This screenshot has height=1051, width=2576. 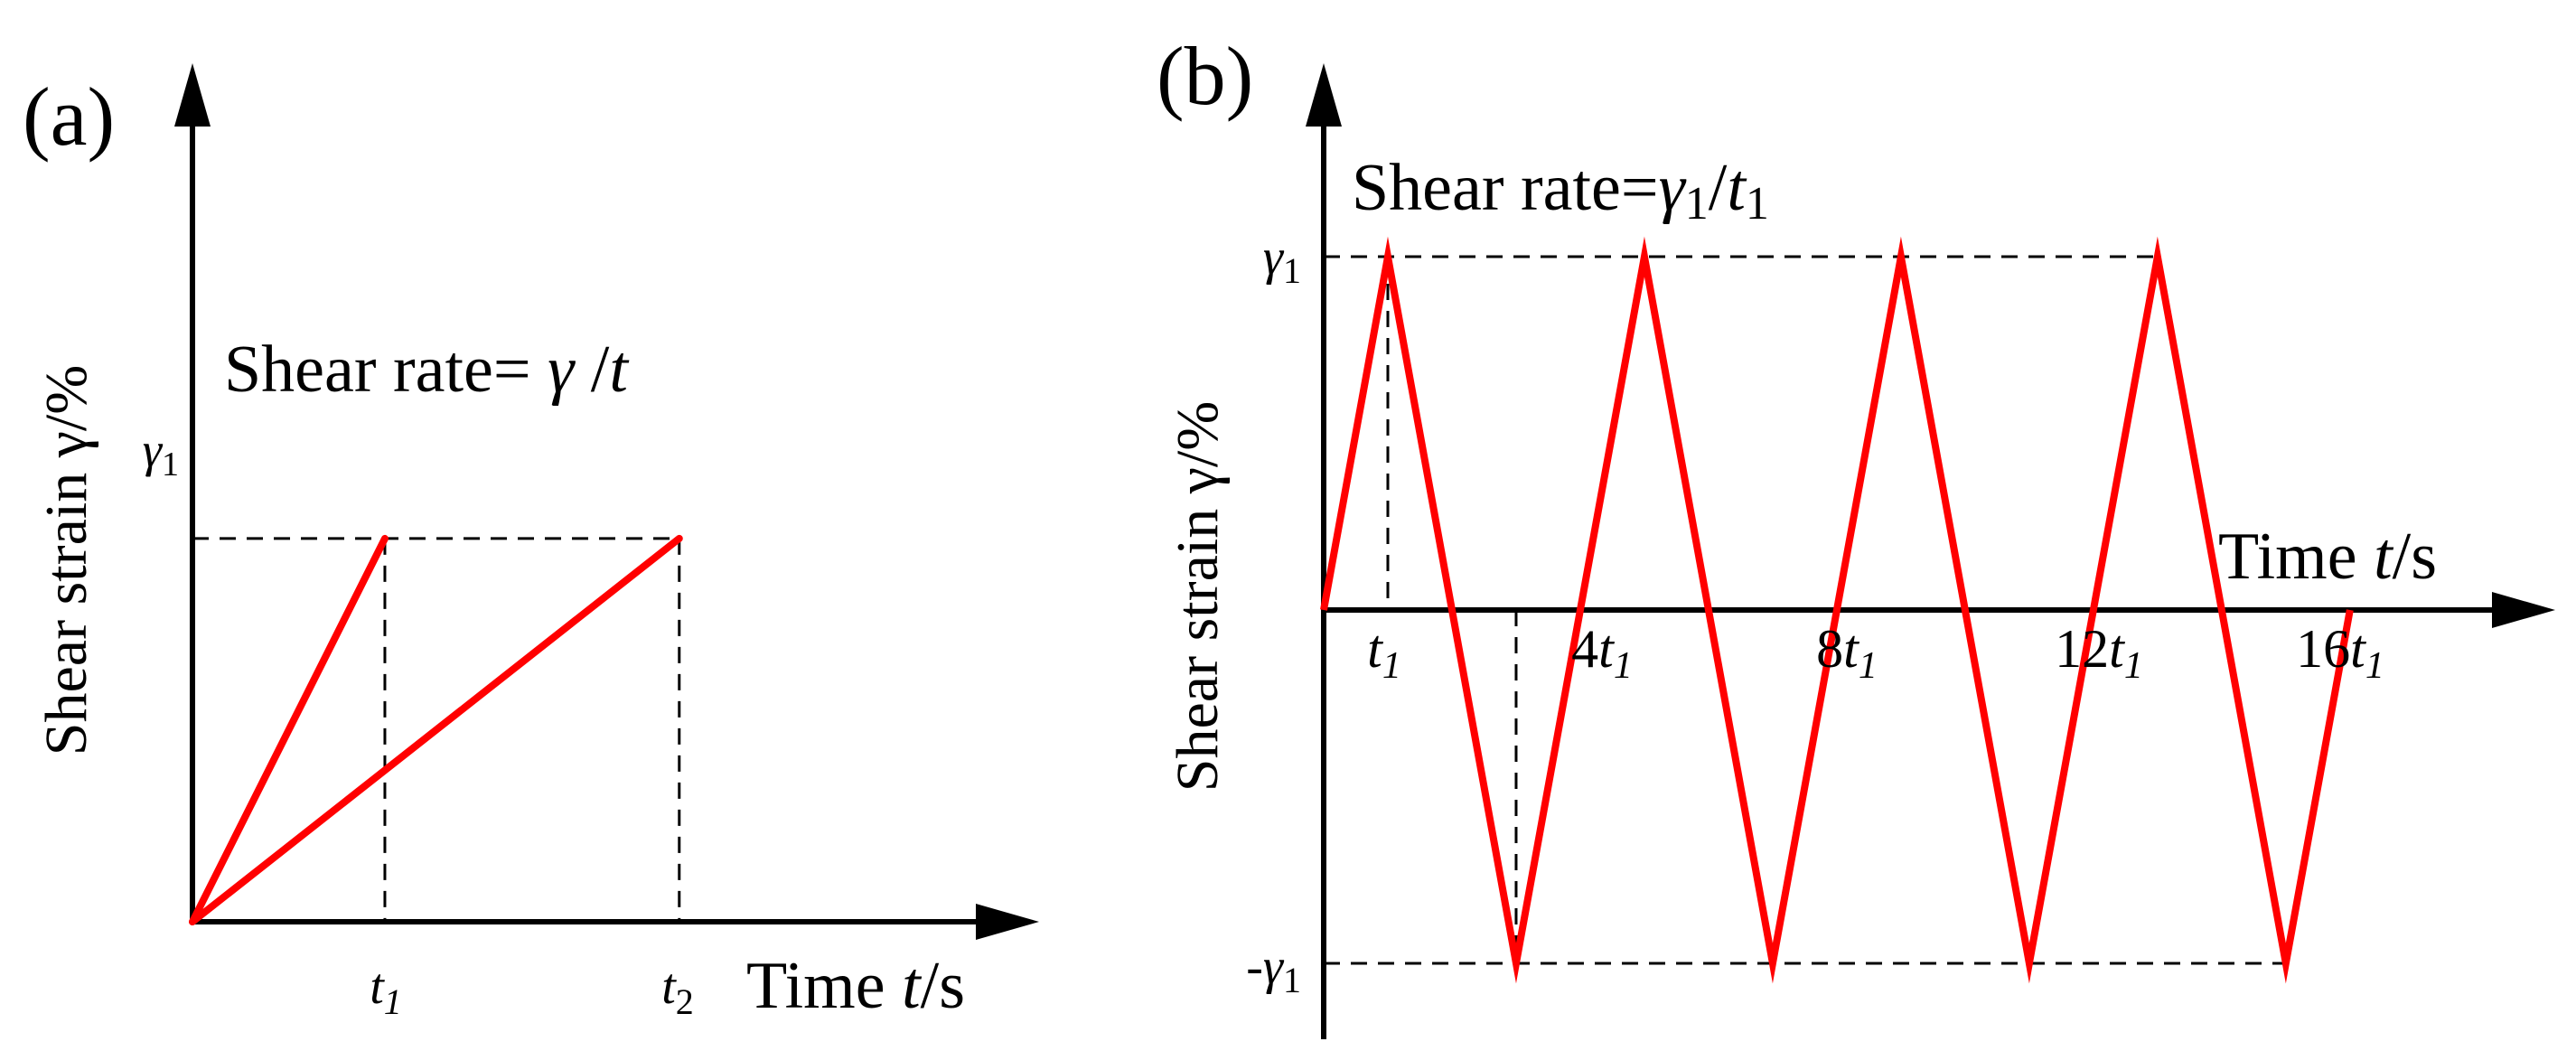 What do you see at coordinates (677, 990) in the screenshot?
I see `panel-a-t2-tick-label: t2` at bounding box center [677, 990].